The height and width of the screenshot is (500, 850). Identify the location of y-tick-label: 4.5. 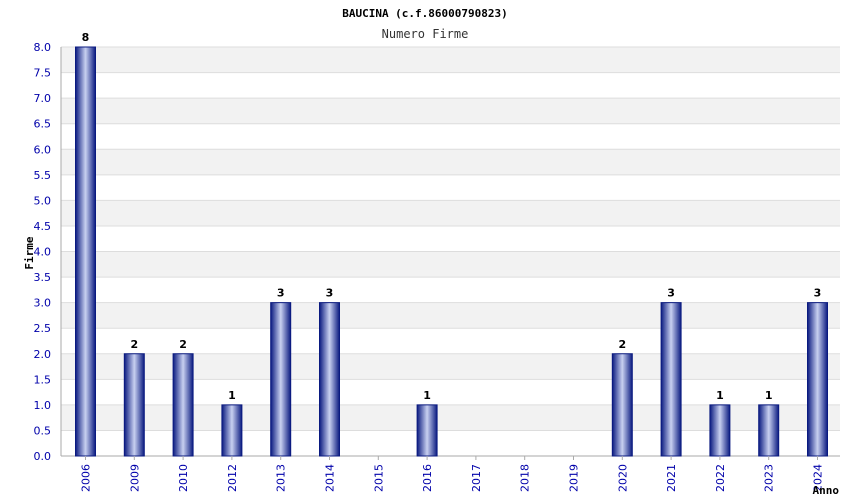
(43, 226).